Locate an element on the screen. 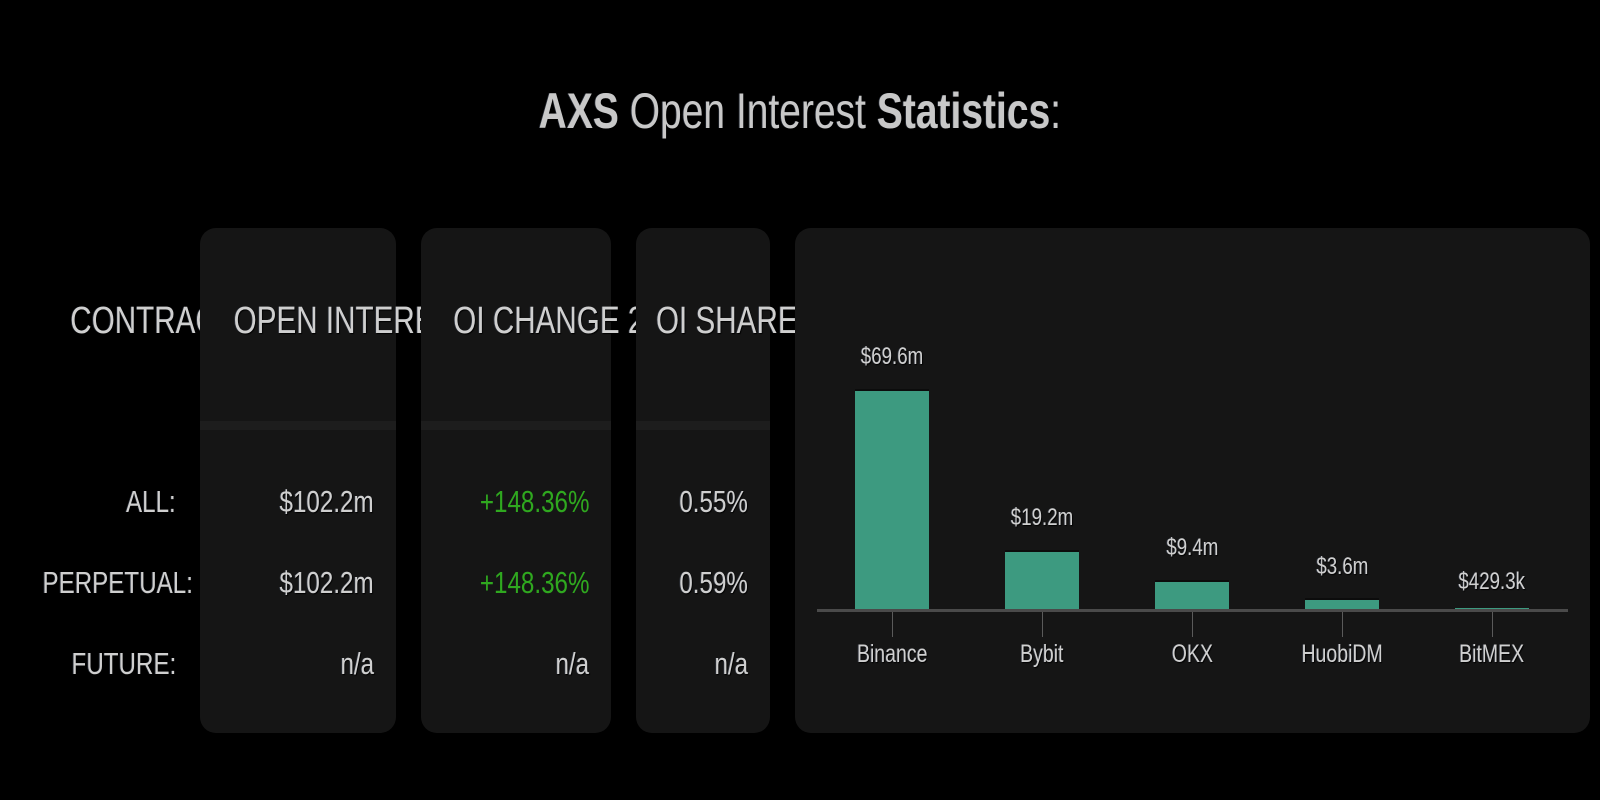  x-axis-line is located at coordinates (1192, 610).